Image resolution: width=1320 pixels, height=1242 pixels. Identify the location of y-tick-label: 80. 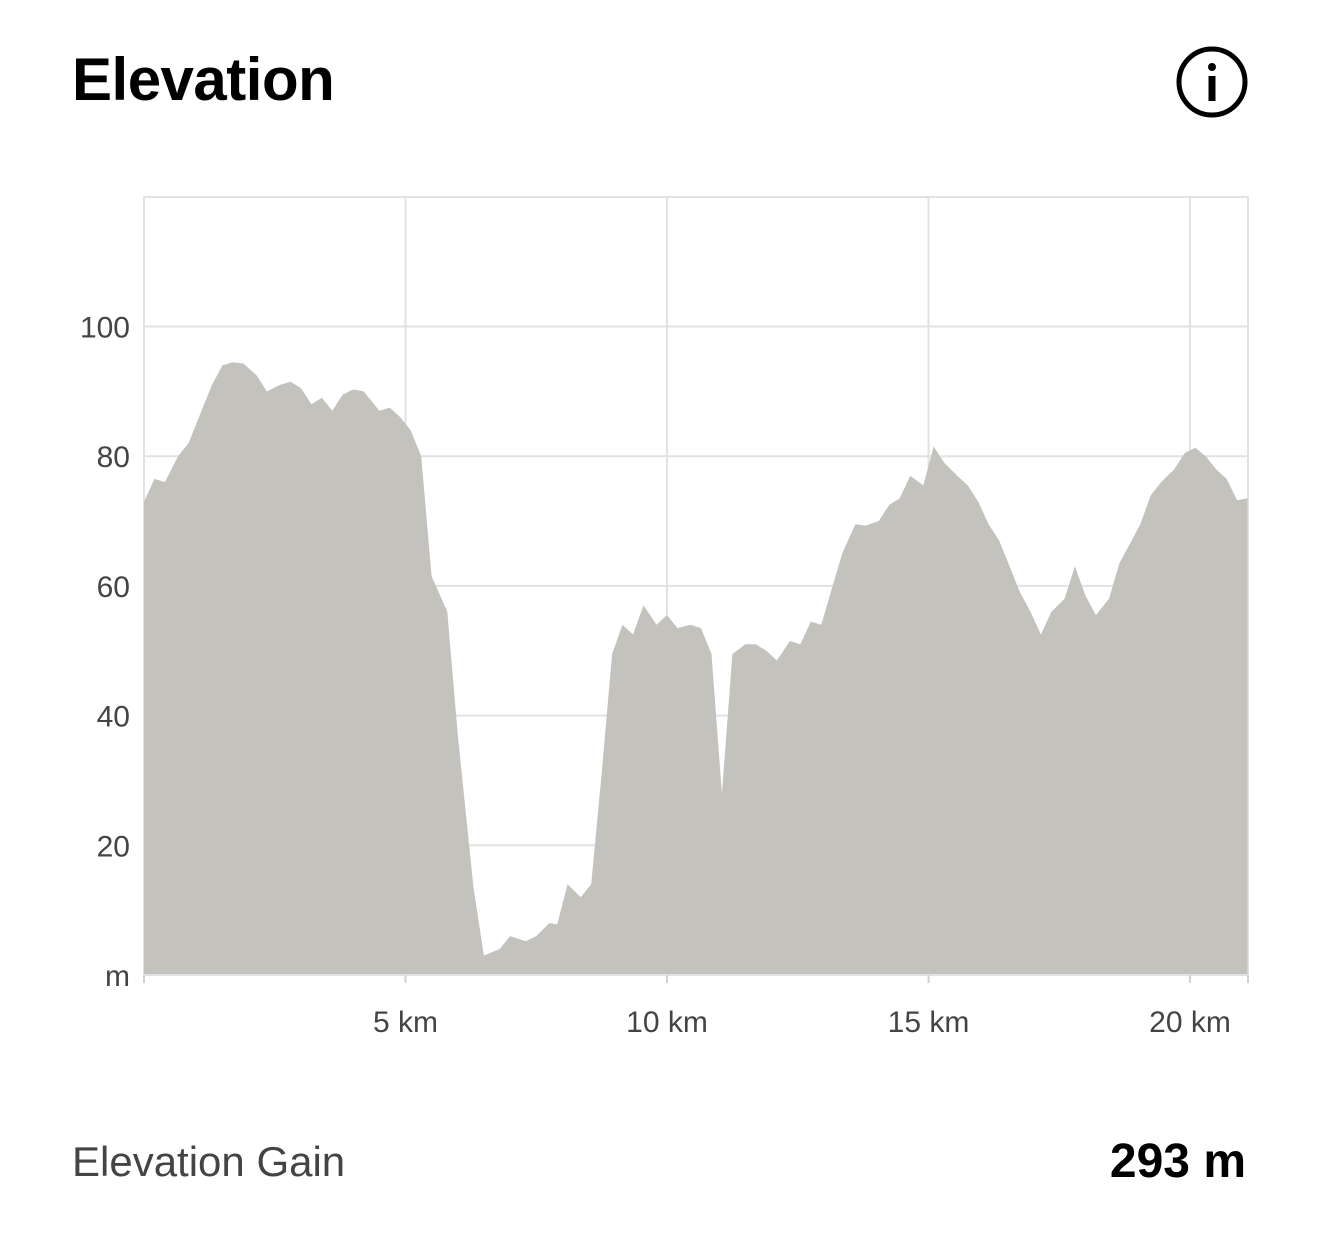
(113, 457).